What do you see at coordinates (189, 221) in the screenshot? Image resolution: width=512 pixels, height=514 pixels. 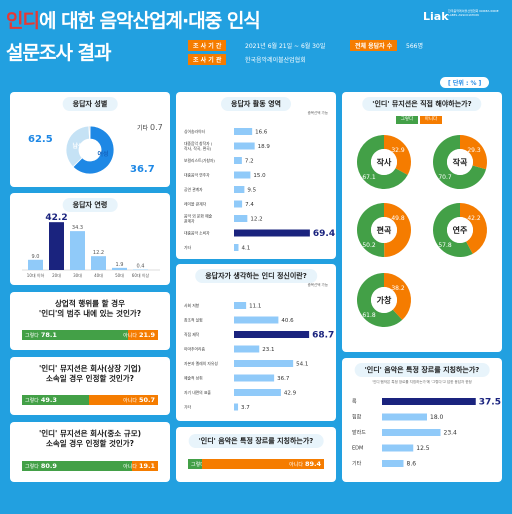 I see `activity-svg-label-6-b: 관계자` at bounding box center [189, 221].